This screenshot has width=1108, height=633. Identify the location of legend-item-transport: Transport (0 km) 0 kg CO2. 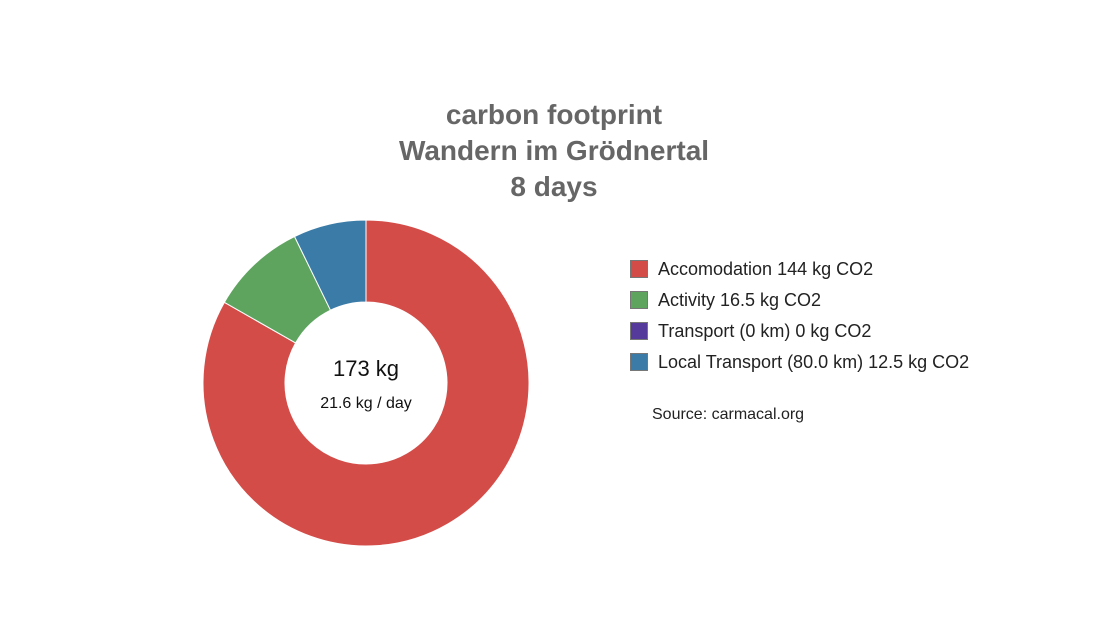
(750, 331).